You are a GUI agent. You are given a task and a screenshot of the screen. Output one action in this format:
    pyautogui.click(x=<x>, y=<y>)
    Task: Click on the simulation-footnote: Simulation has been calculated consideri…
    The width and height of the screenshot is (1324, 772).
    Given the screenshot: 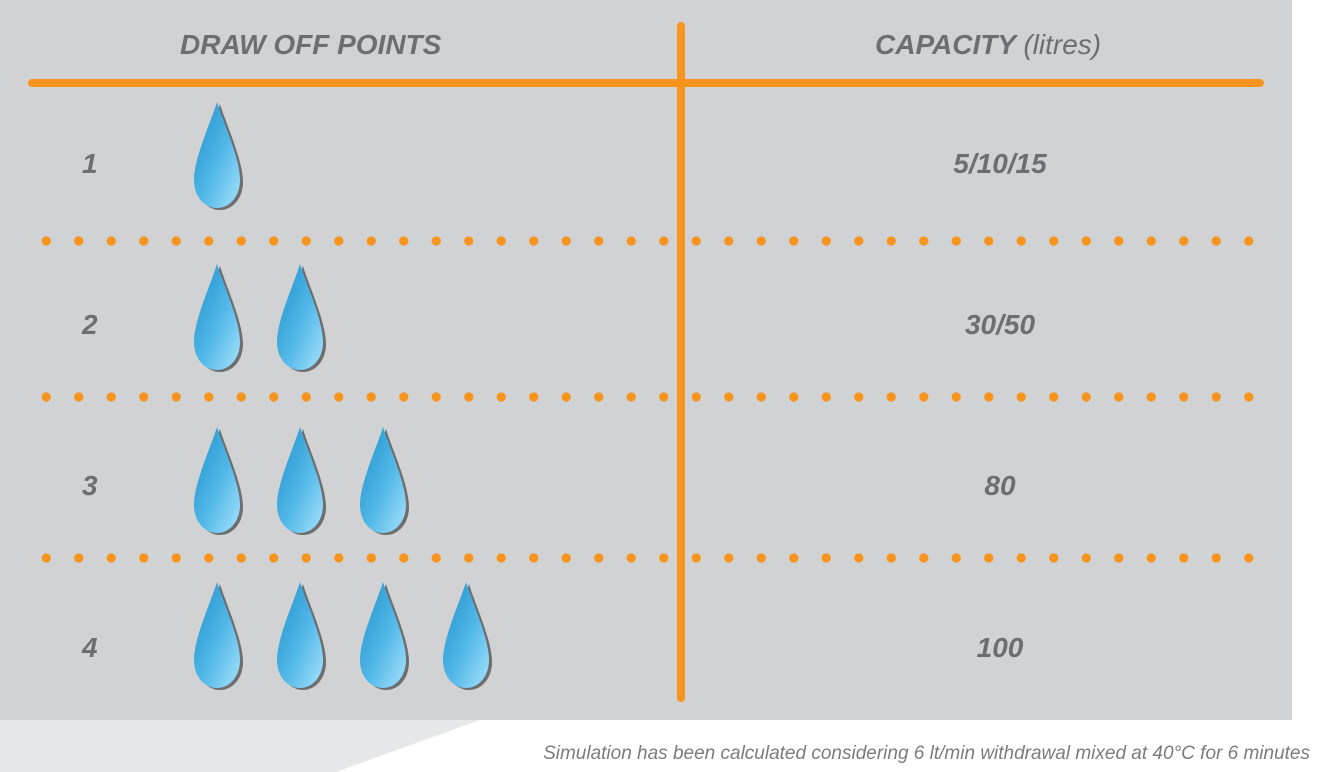 What is the action you would take?
    pyautogui.click(x=926, y=753)
    